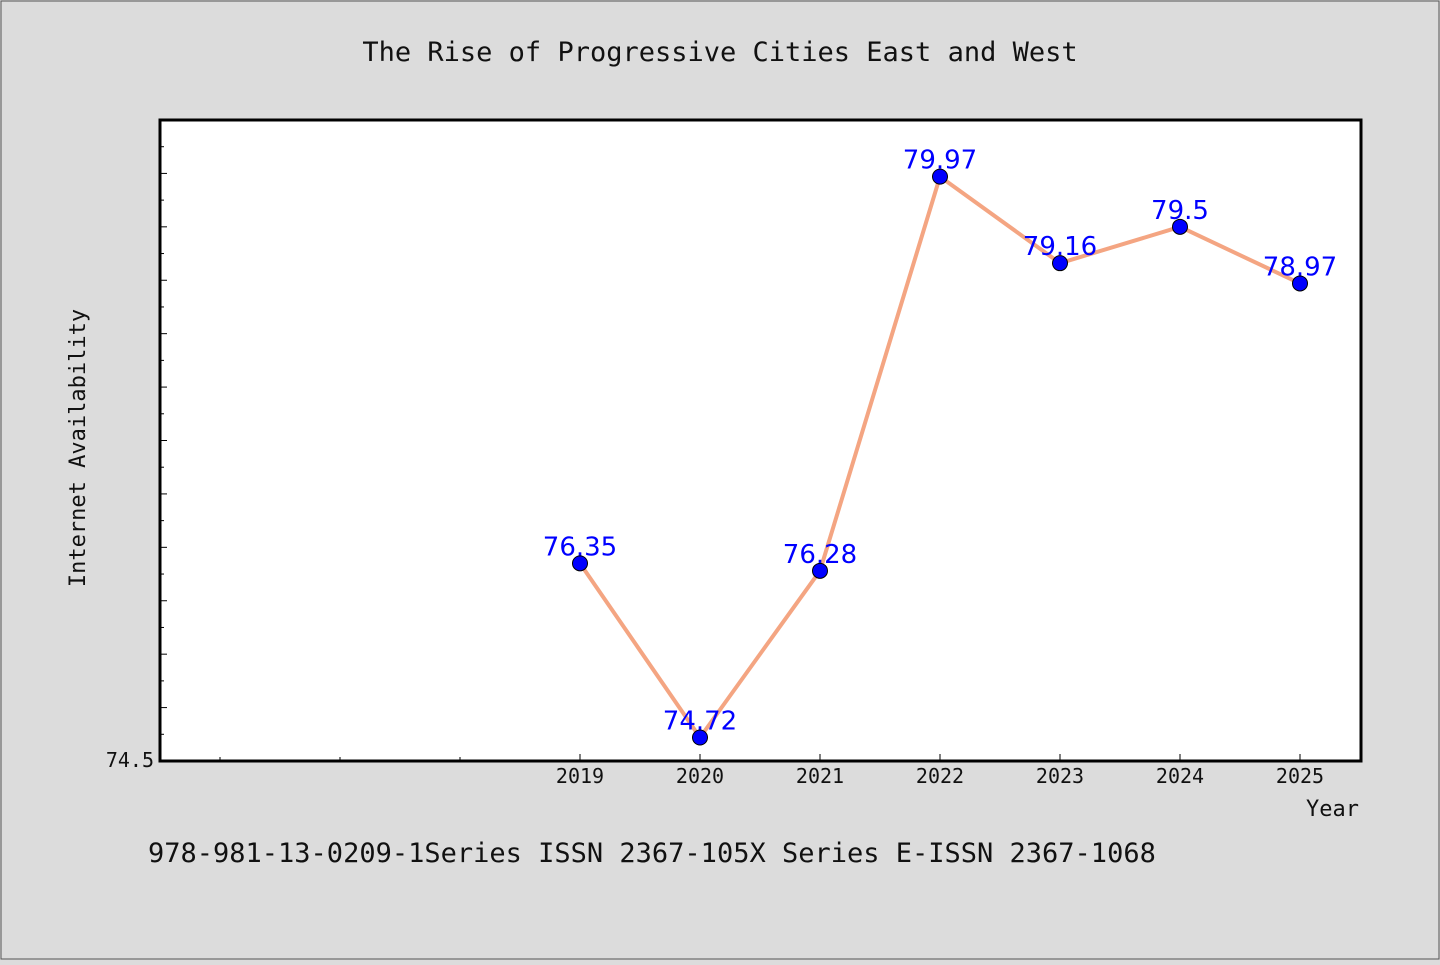 This screenshot has width=1440, height=965. I want to click on data-label: 79.97, so click(940, 161).